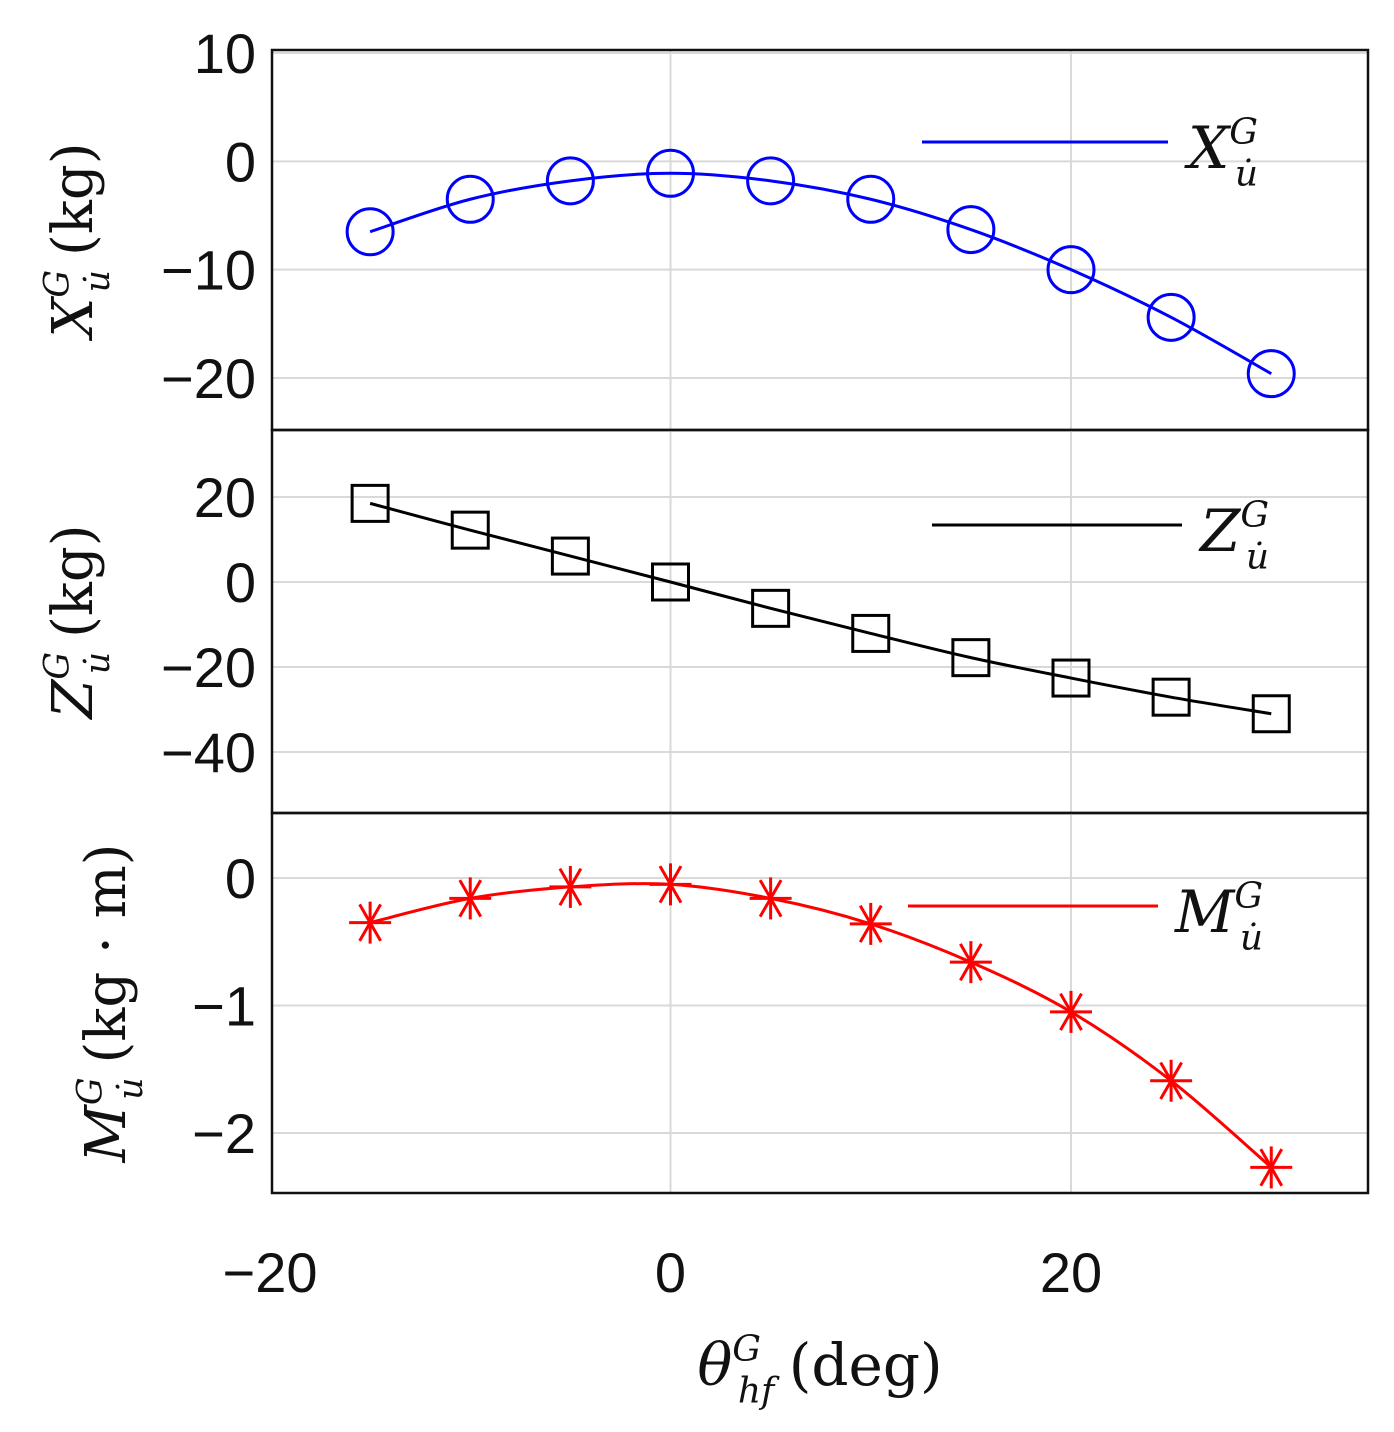 This screenshot has width=1394, height=1432. I want to click on y-axis-label-group: XGu̇ (kg), so click(77, 241).